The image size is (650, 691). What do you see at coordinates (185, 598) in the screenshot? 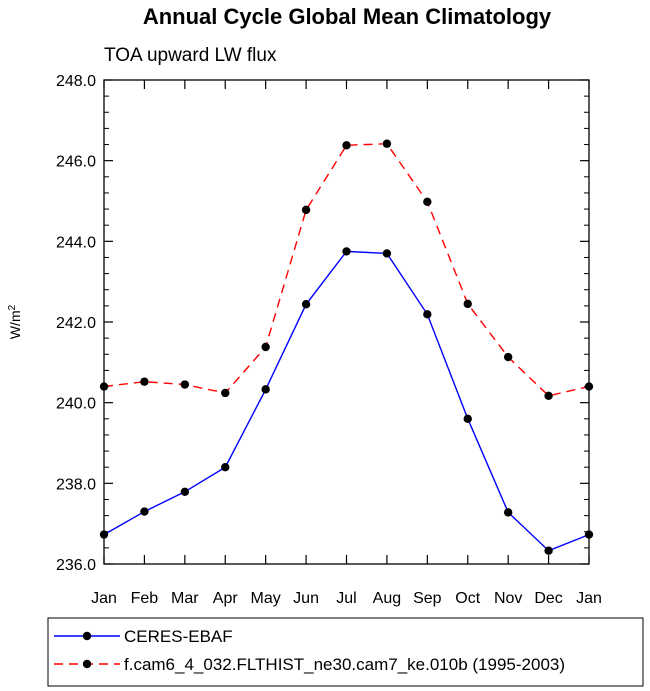
I see `x-tick-label: Mar` at bounding box center [185, 598].